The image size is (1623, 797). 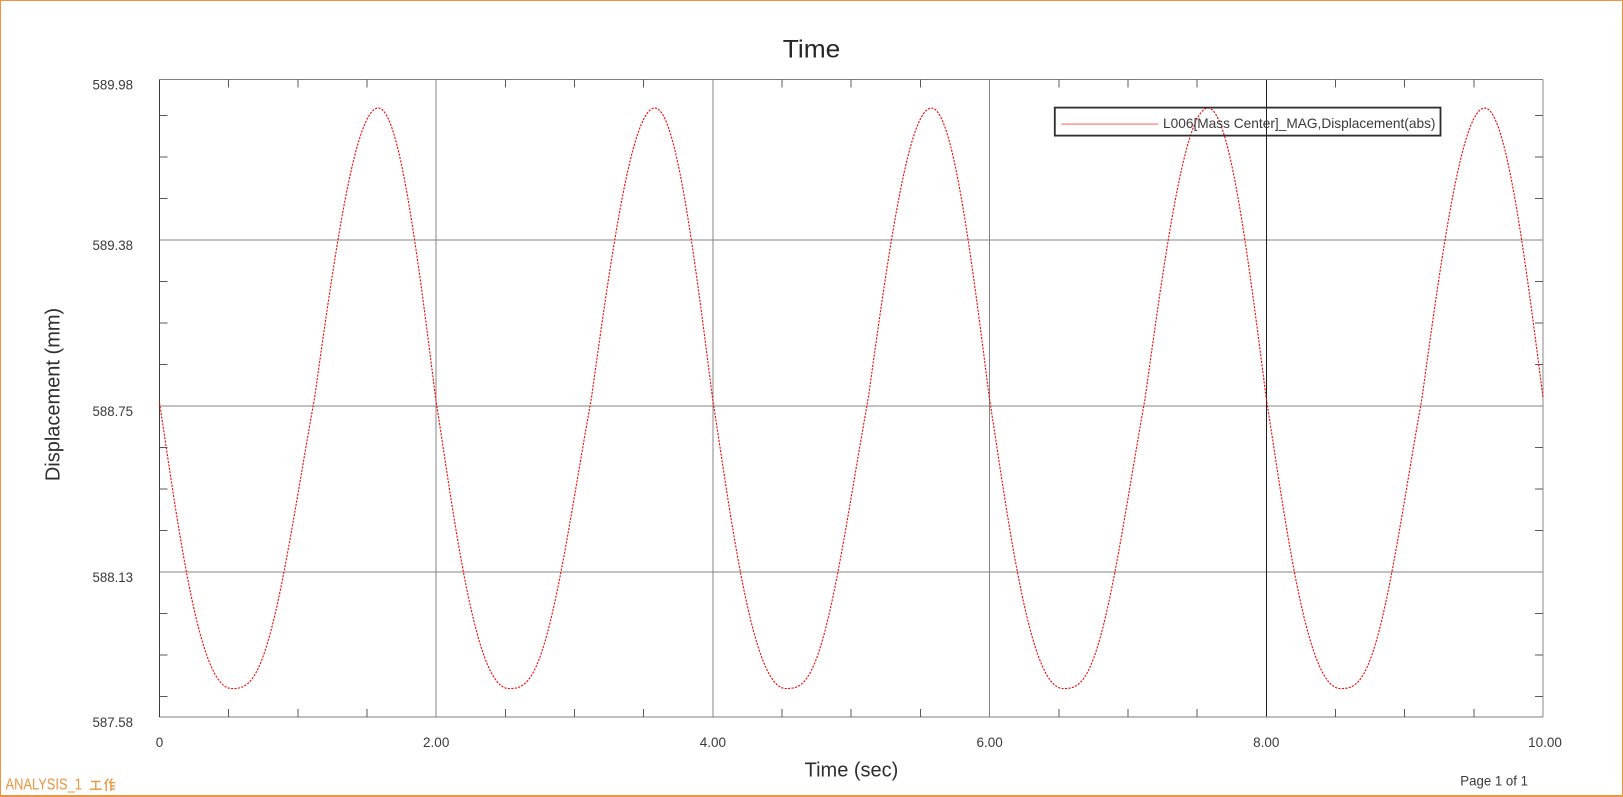 I want to click on svg-text: 4.00, so click(x=713, y=742).